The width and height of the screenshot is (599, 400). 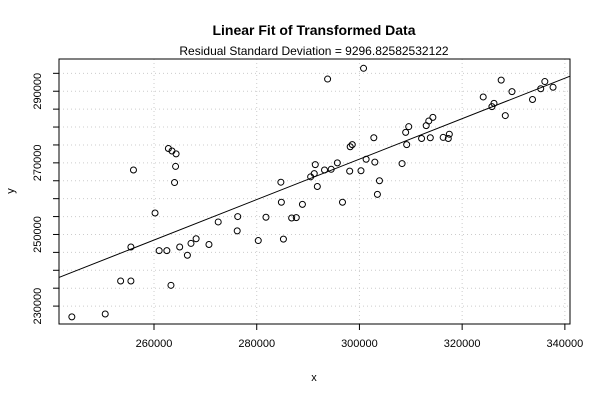 What do you see at coordinates (45, 198) in the screenshot?
I see `y-axis-ticks: 230000 250000 270000 290000` at bounding box center [45, 198].